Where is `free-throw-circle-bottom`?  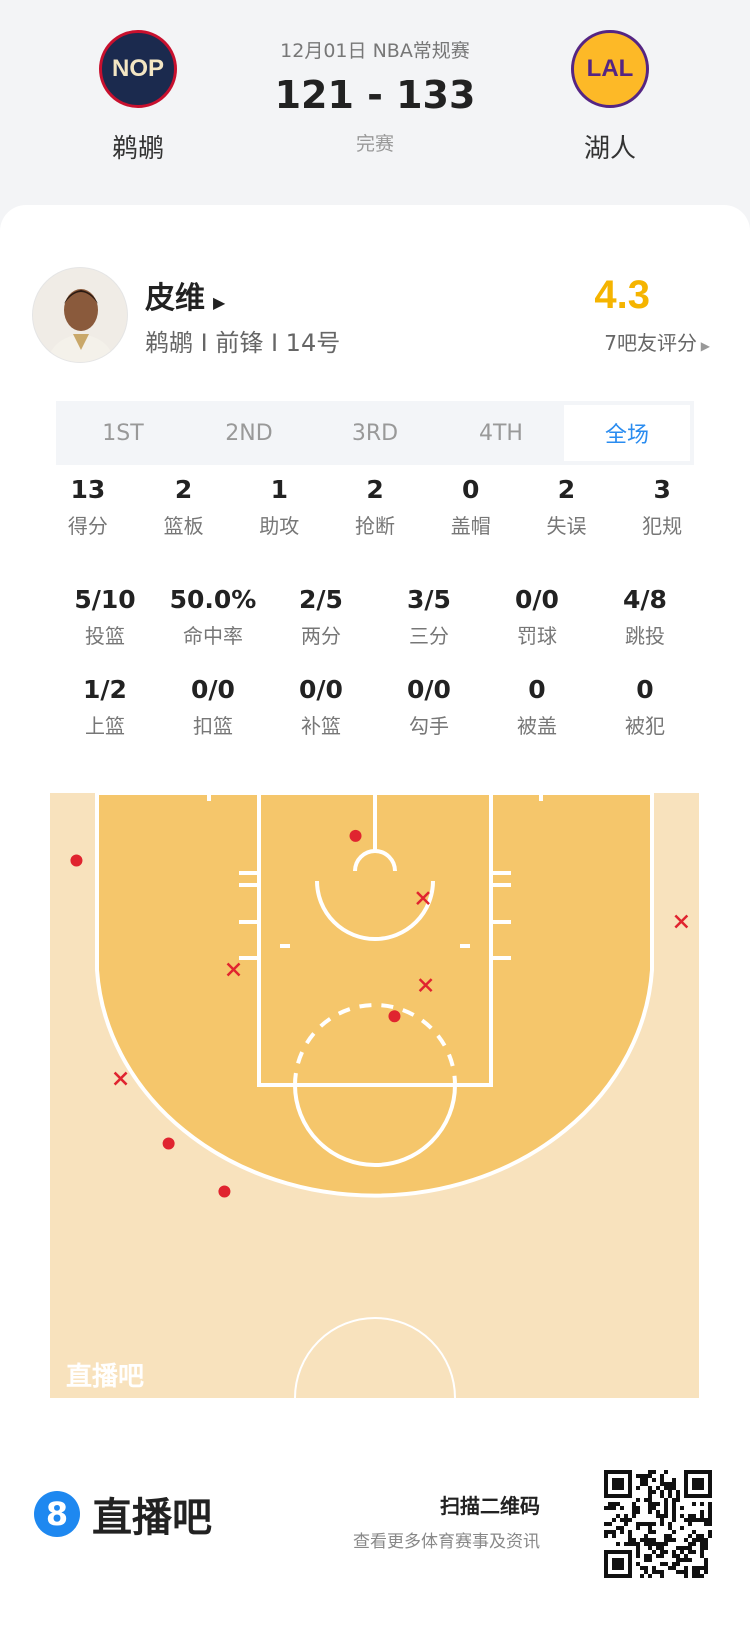
free-throw-circle-bottom is located at coordinates (375, 1125).